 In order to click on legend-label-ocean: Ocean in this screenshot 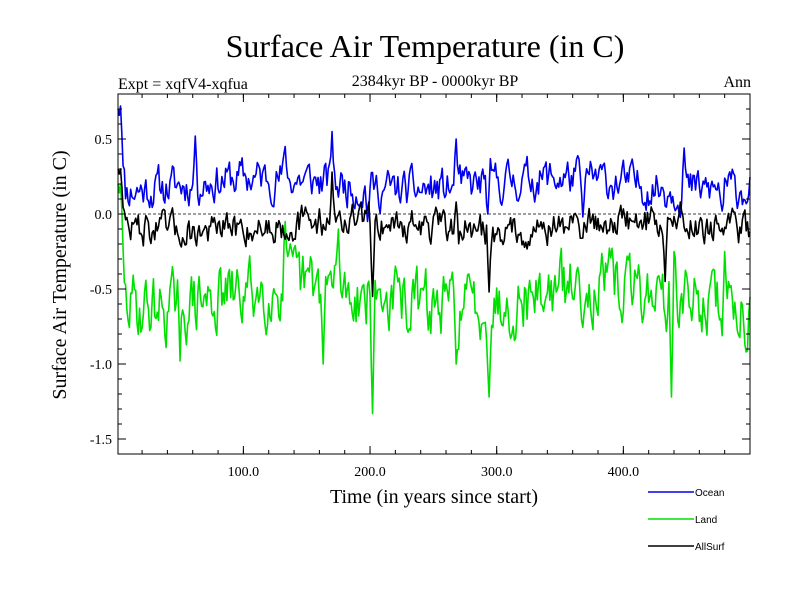, I will do `click(709, 493)`.